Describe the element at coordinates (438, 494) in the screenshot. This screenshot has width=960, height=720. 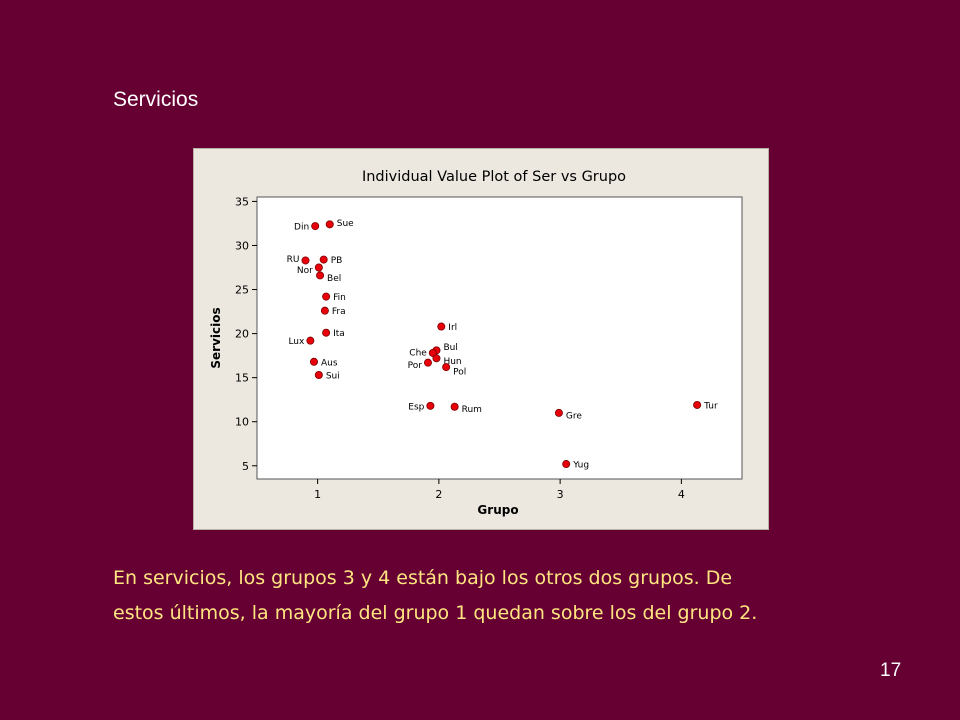
I see `x-tick-label: 2` at that location.